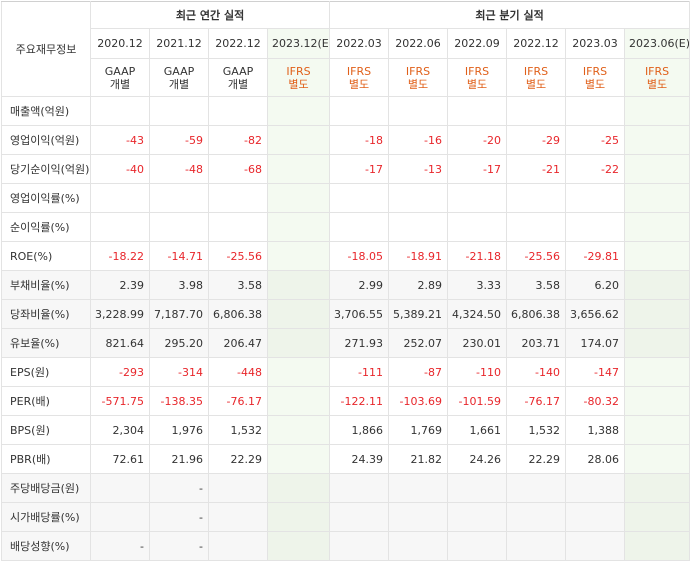 Image resolution: width=690 pixels, height=564 pixels. What do you see at coordinates (238, 71) in the screenshot?
I see `accounting-standard: GAAP` at bounding box center [238, 71].